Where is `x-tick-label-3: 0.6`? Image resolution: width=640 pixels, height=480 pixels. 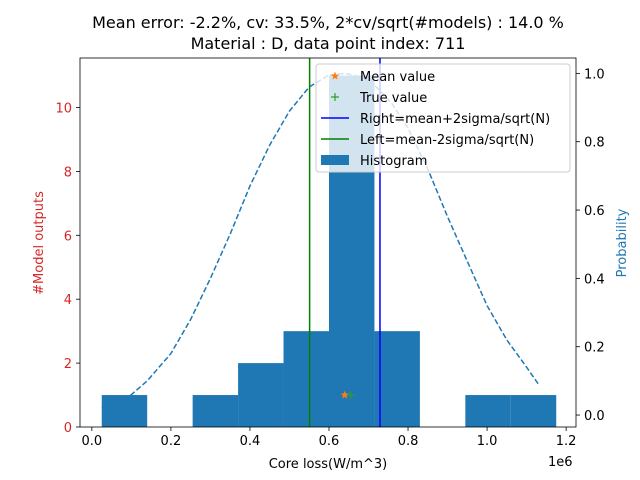
x-tick-label-3: 0.6 is located at coordinates (329, 441).